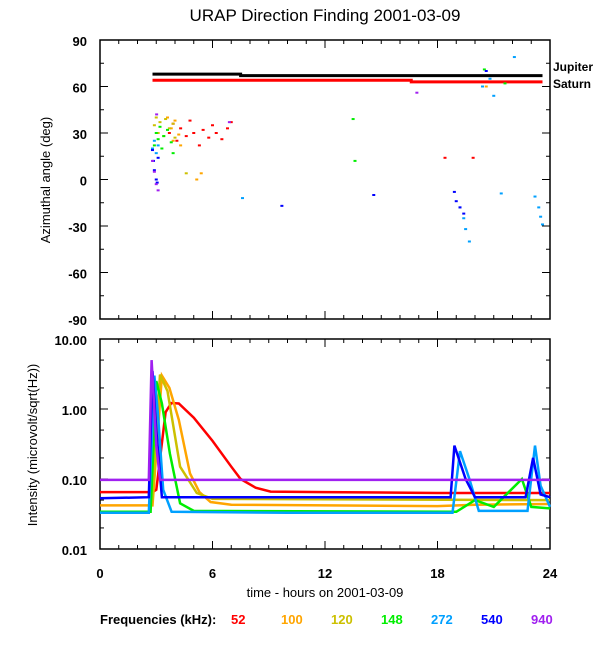  What do you see at coordinates (325, 573) in the screenshot?
I see `x-tick-label: 12` at bounding box center [325, 573].